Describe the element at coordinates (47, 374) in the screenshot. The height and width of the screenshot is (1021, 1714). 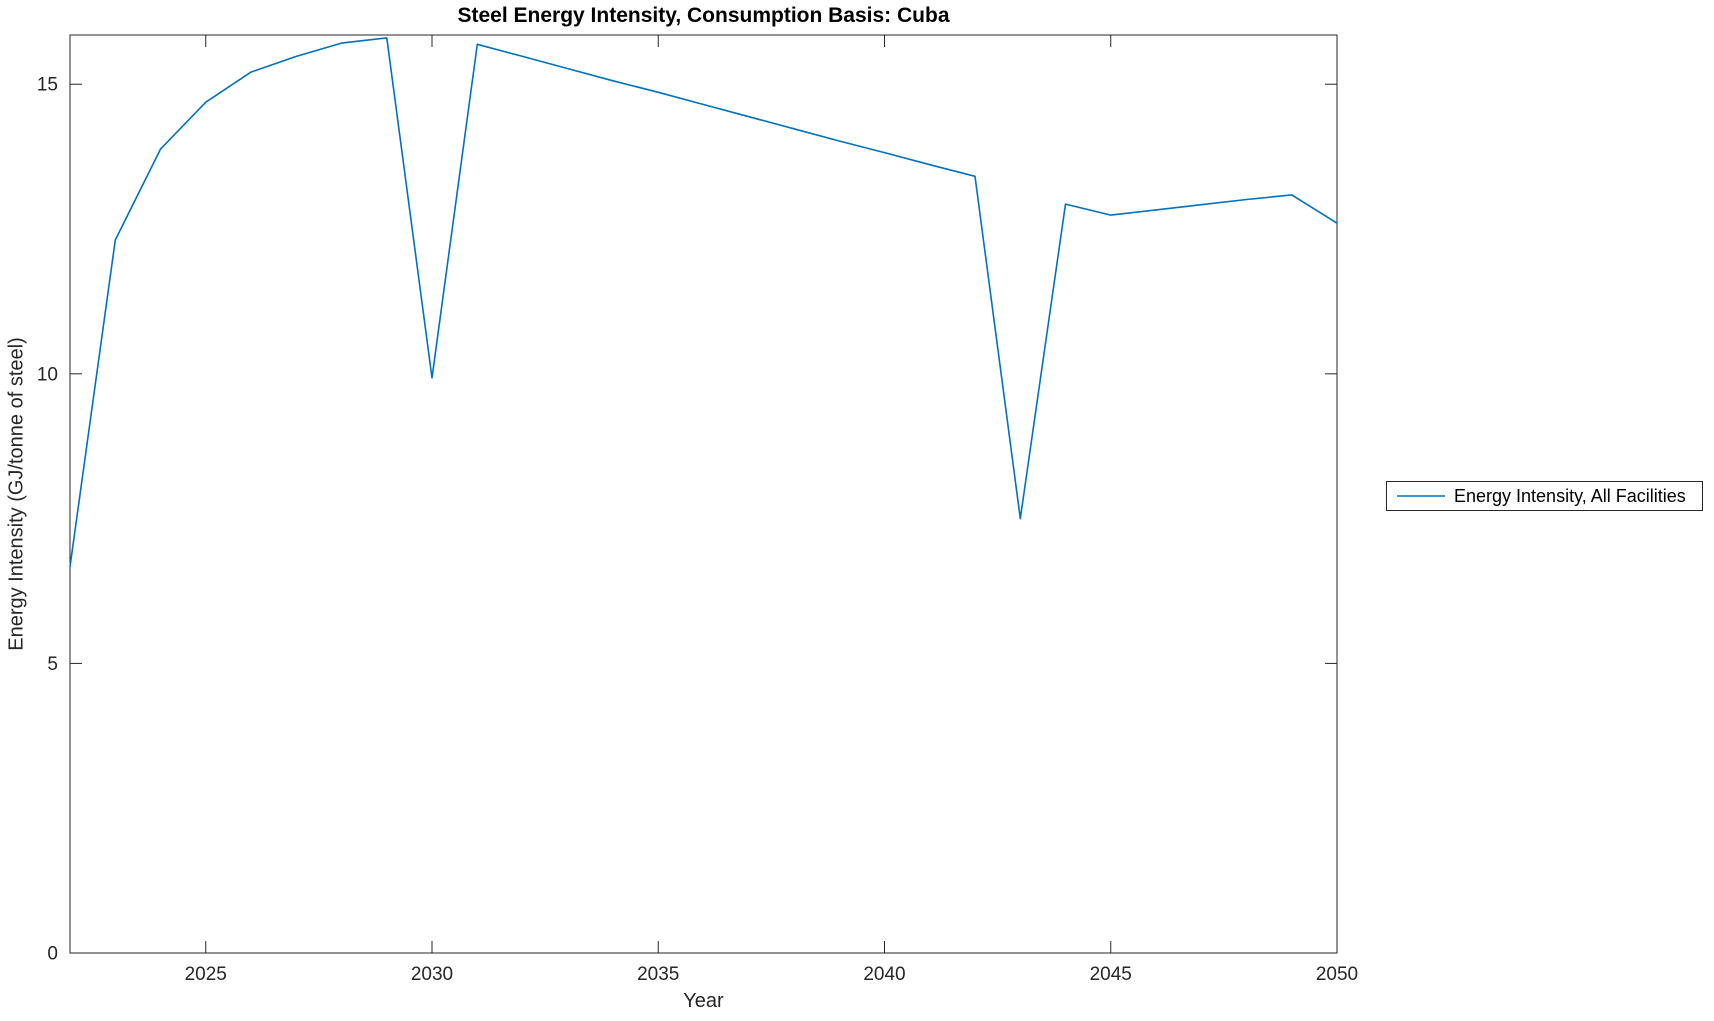
I see `y-tick-label: 10` at that location.